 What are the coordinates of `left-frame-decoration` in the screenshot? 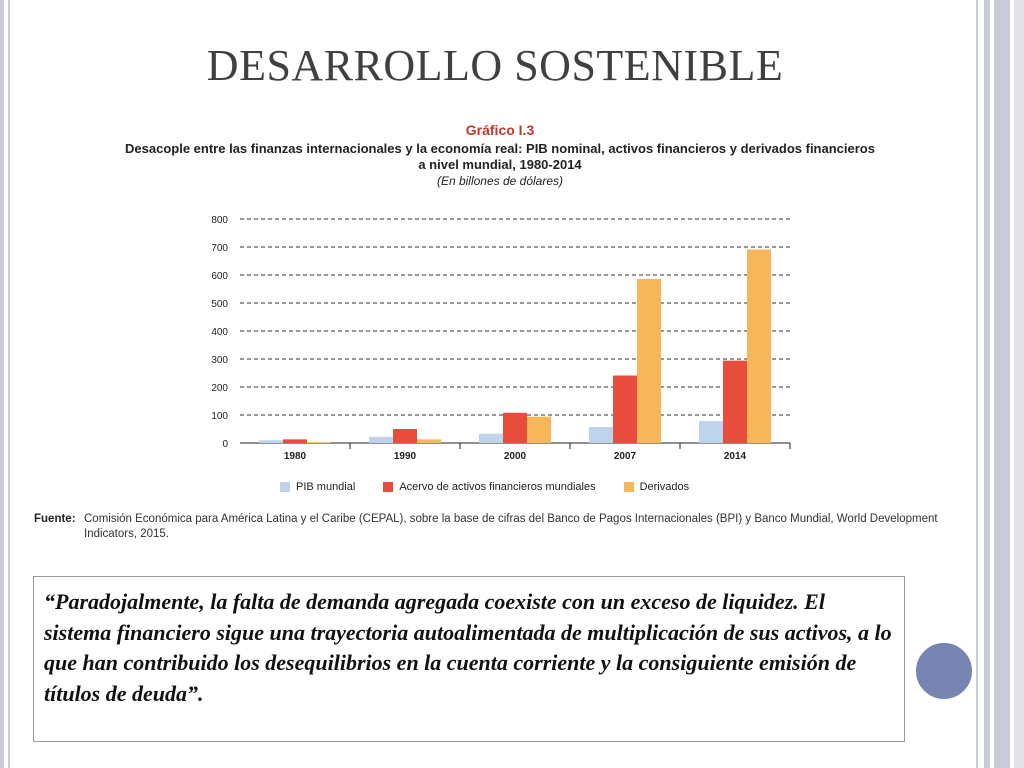 It's located at (6, 384).